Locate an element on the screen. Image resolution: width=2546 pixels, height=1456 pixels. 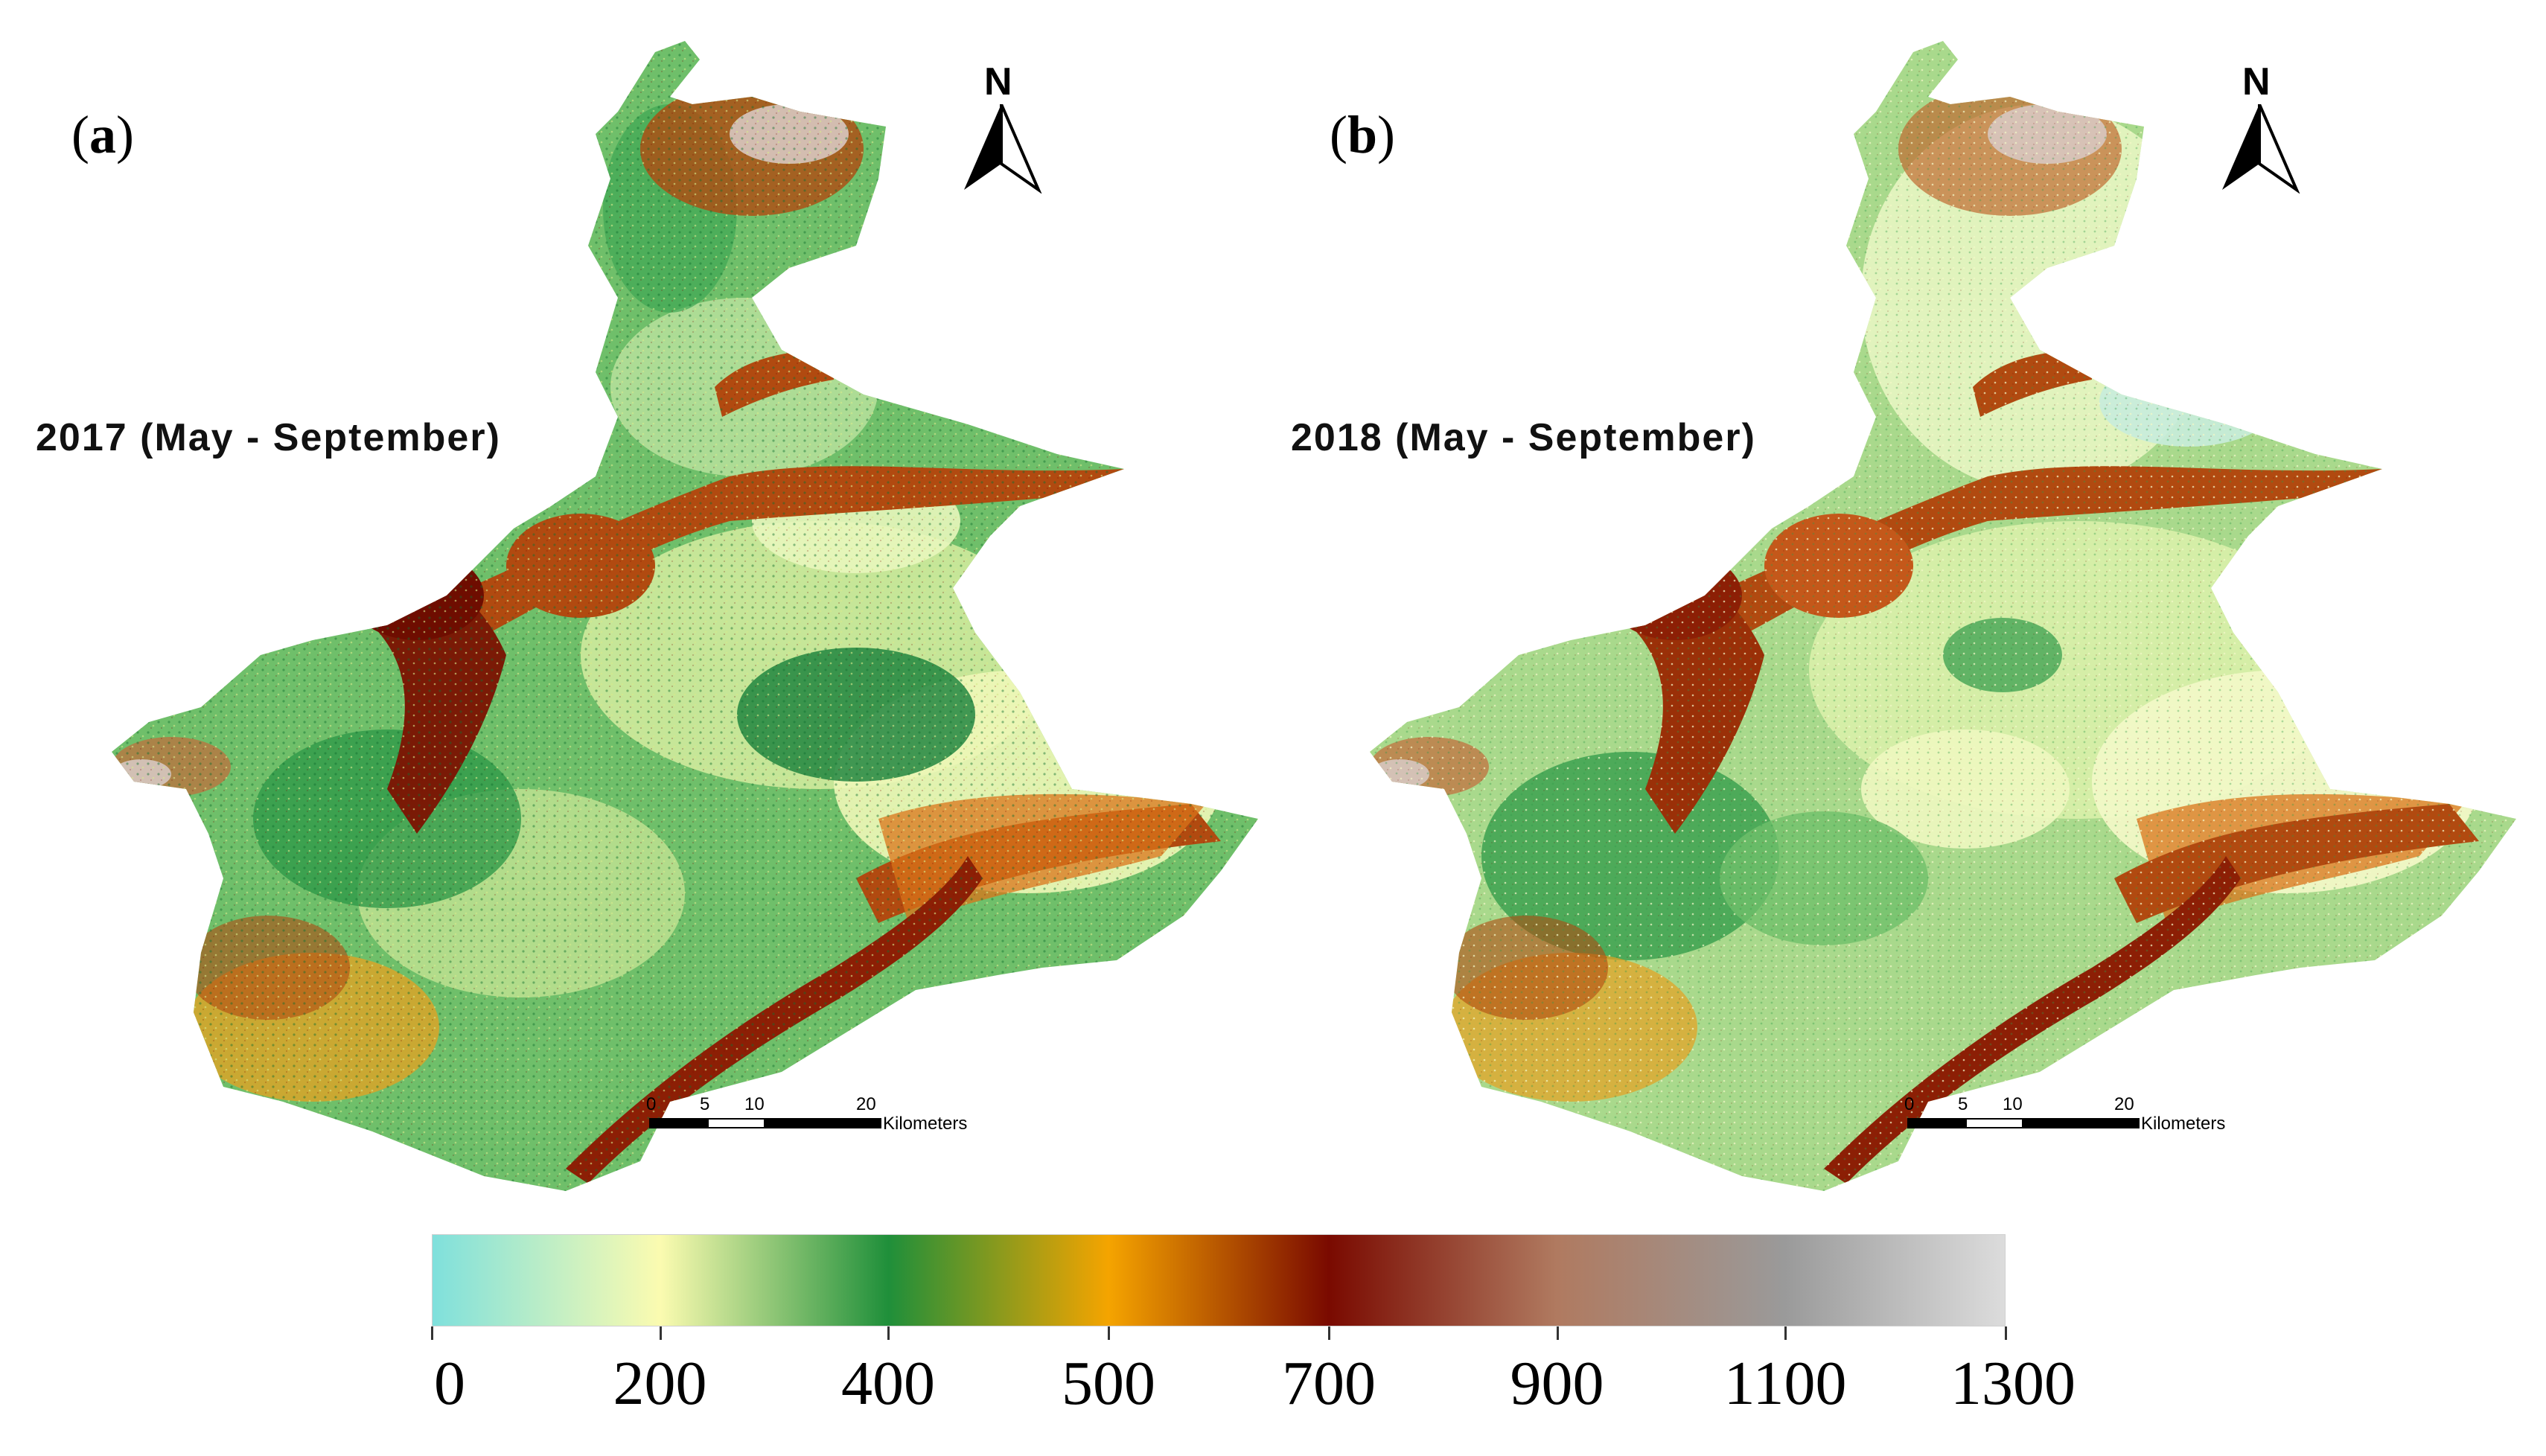
legend-gradient-bar is located at coordinates (1219, 1280).